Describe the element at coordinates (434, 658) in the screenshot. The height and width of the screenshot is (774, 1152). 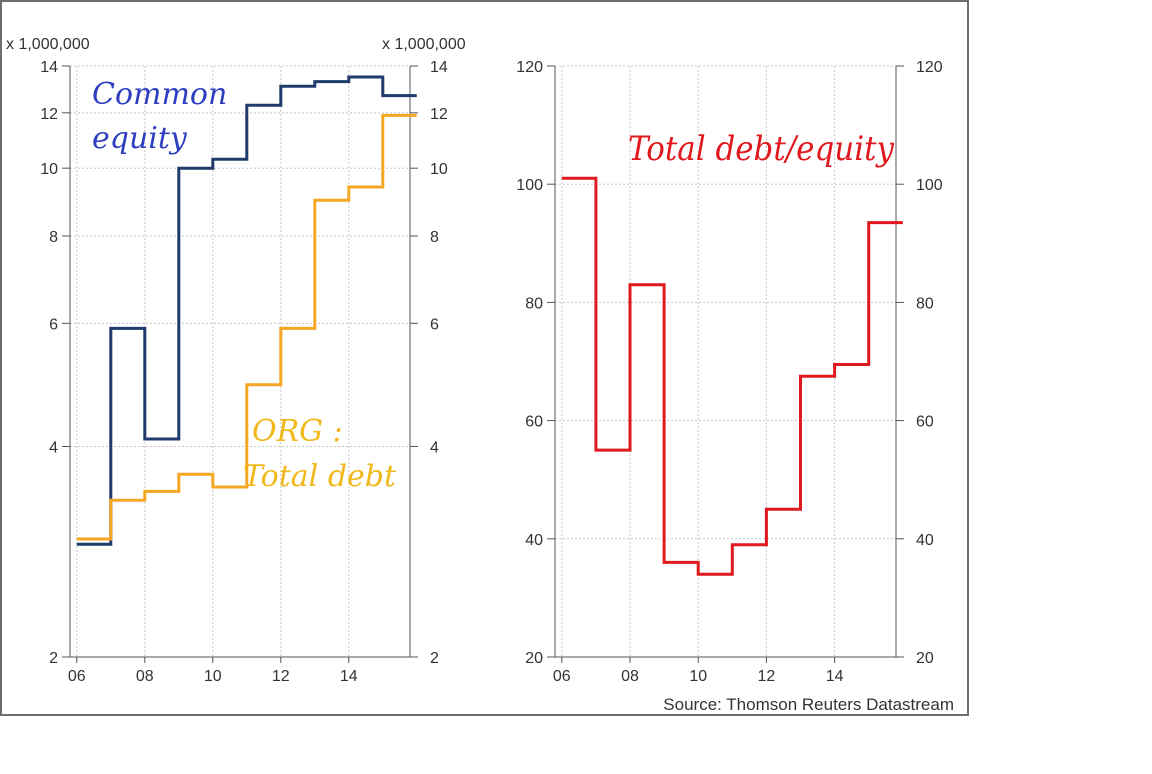
I see `y-tick-label-right: 2` at that location.